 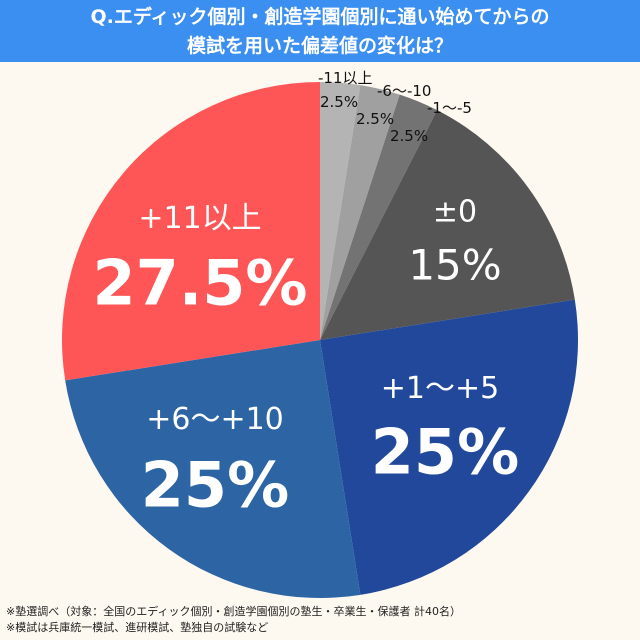 What do you see at coordinates (409, 136) in the screenshot?
I see `value-label-2: 2.5%` at bounding box center [409, 136].